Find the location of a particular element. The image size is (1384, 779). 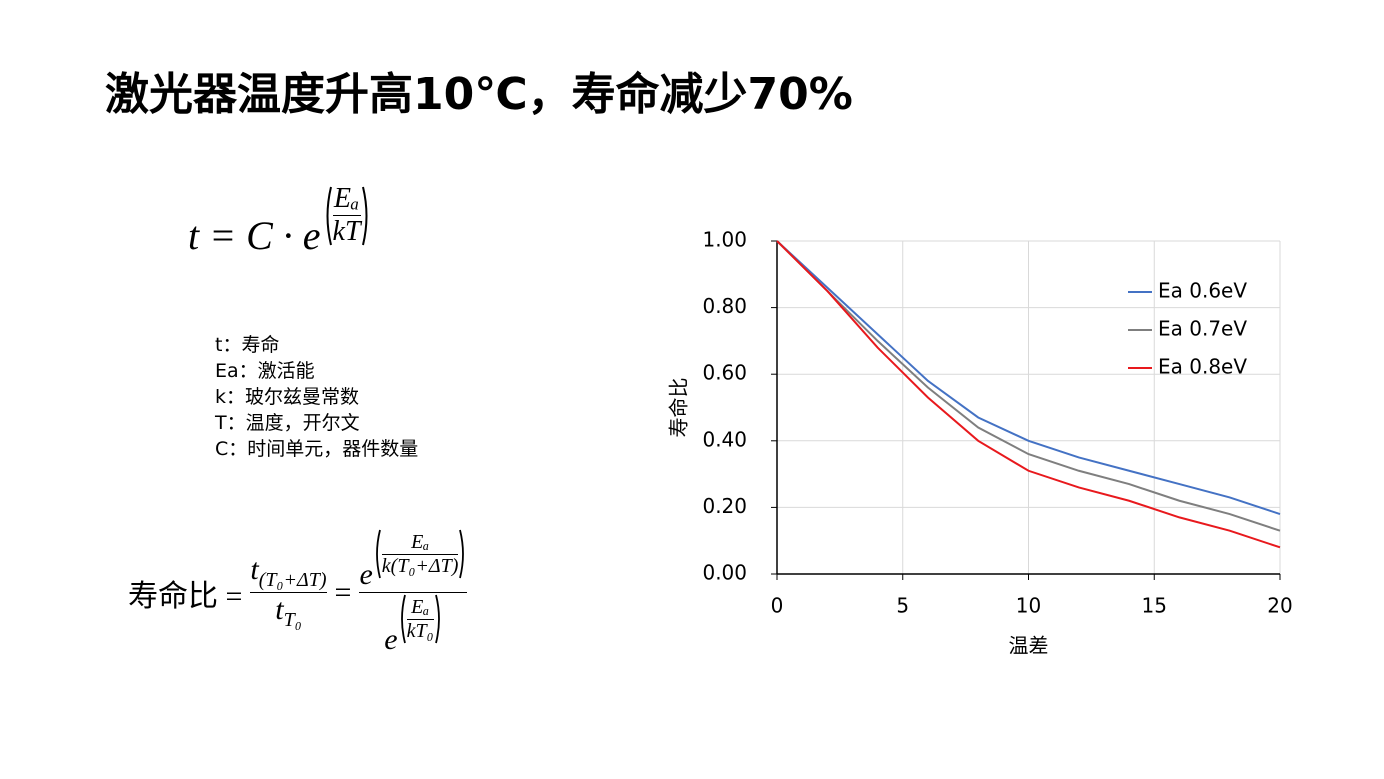

exponent: Eₐ kT is located at coordinates (347, 215).